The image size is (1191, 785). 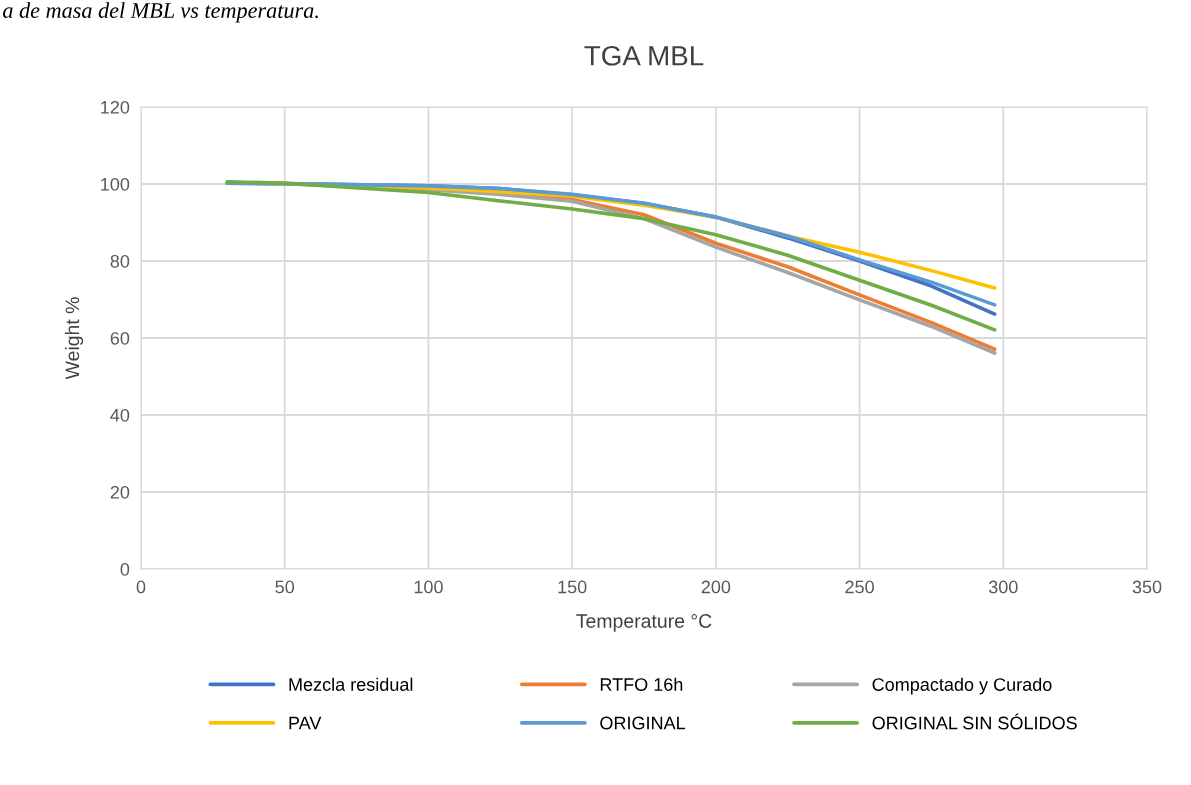 I want to click on y-tick-label: 40, so click(x=120, y=415).